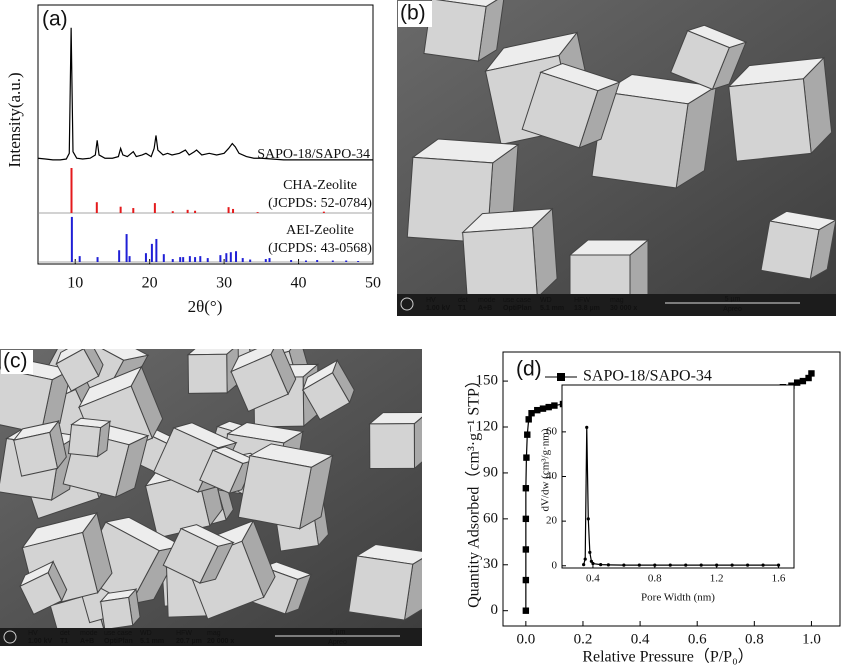  Describe the element at coordinates (617, 300) in the screenshot. I see `info-label: mag` at that location.